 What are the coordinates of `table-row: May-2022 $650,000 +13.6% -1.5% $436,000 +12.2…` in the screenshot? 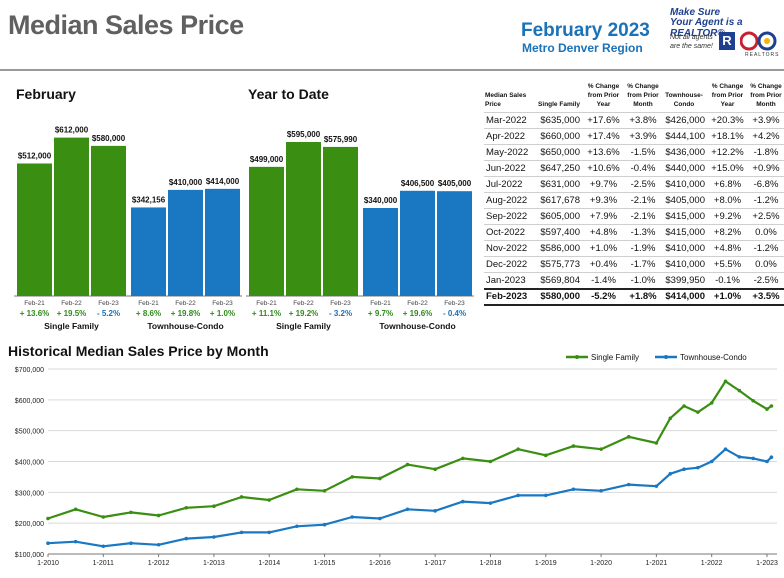 It's located at (634, 152).